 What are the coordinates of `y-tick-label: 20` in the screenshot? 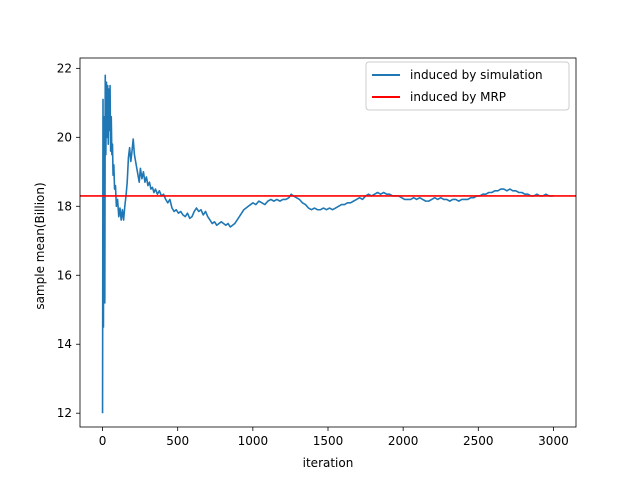 It's located at (64, 137).